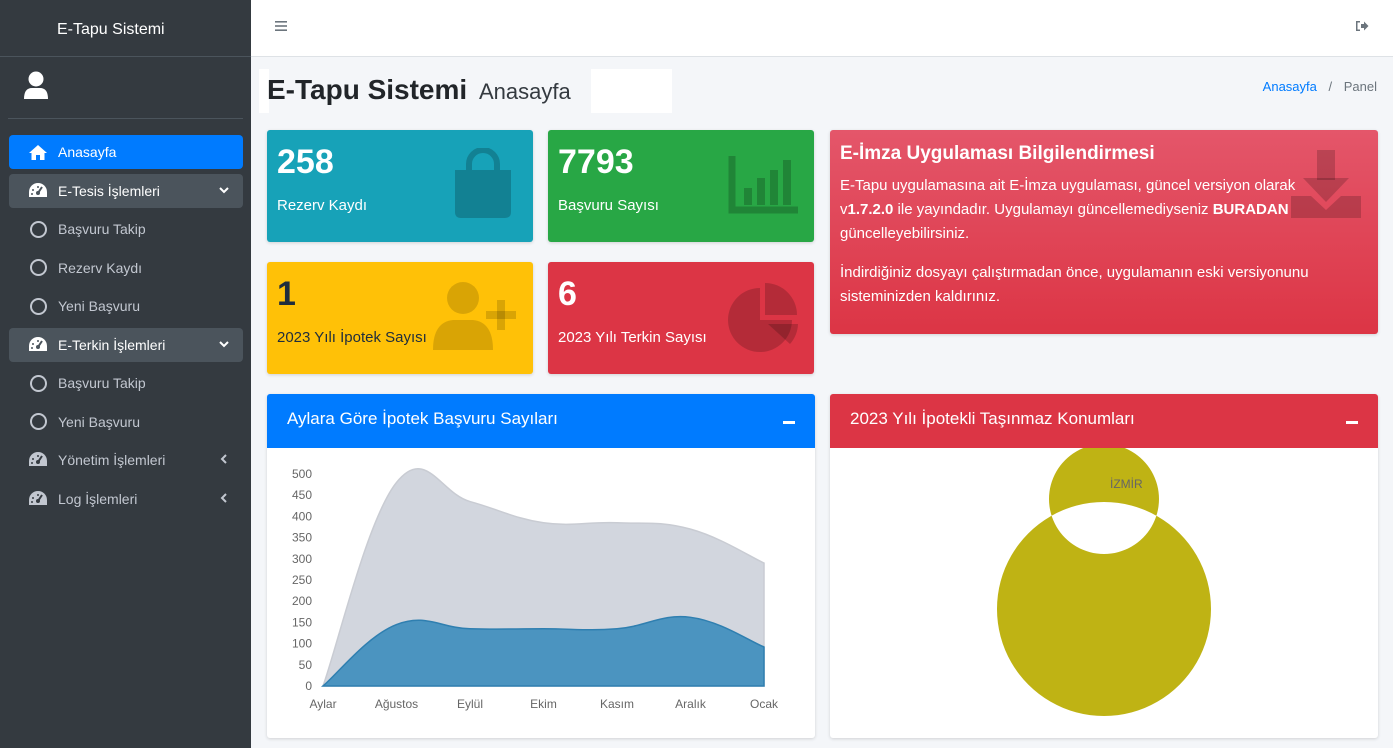 Image resolution: width=1393 pixels, height=748 pixels. Describe the element at coordinates (691, 704) in the screenshot. I see `x-tick-label: Aralık` at that location.